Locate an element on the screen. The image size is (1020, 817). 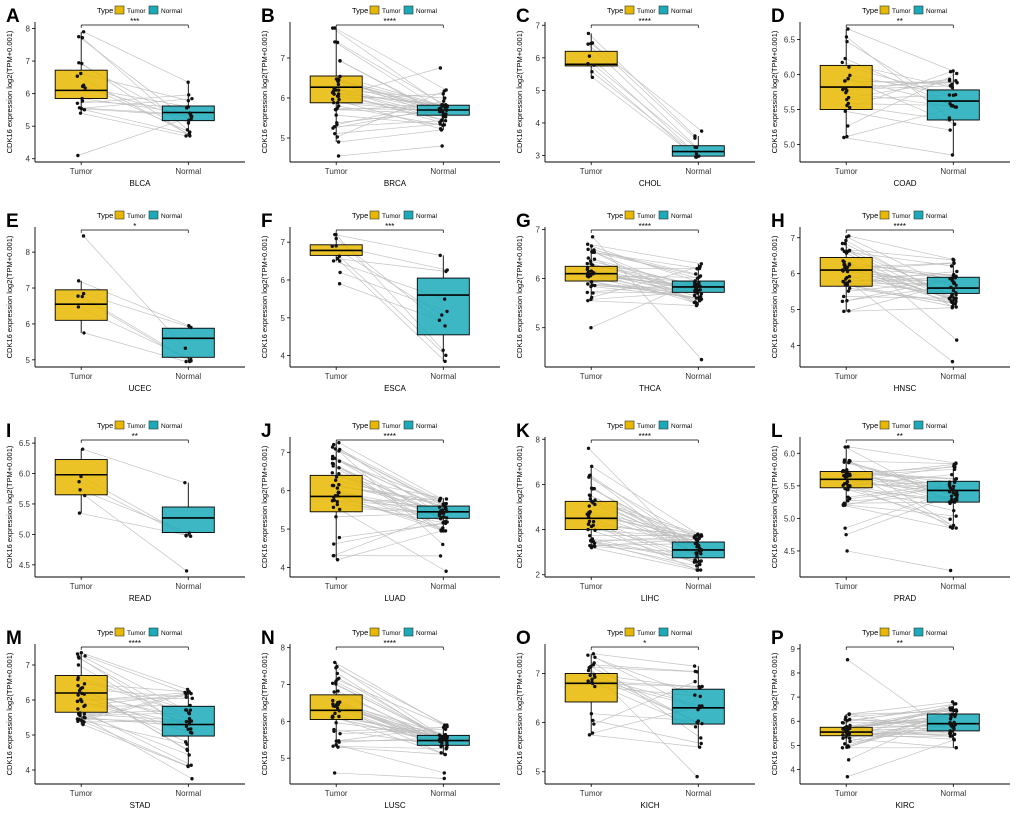
x-tick-label: Normal is located at coordinates (188, 376).